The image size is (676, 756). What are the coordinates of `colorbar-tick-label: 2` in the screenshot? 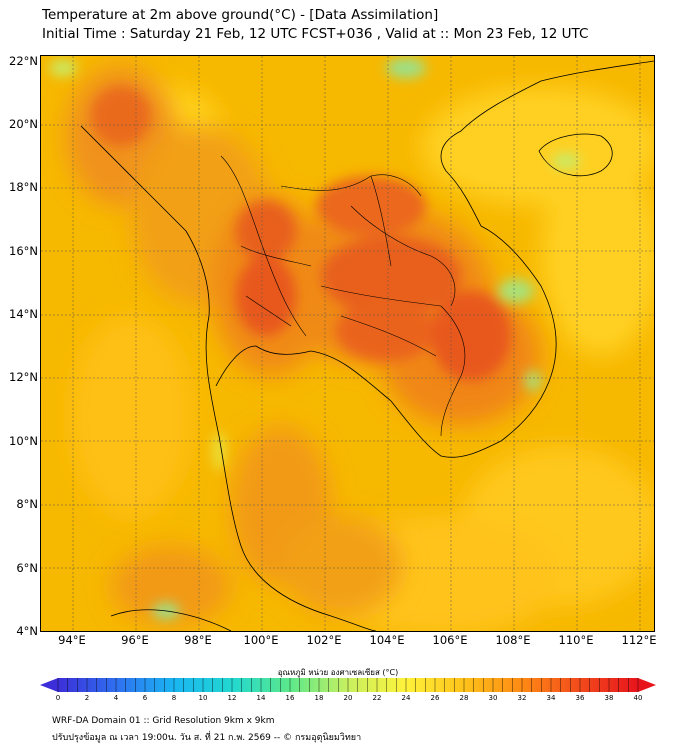 It's located at (87, 698).